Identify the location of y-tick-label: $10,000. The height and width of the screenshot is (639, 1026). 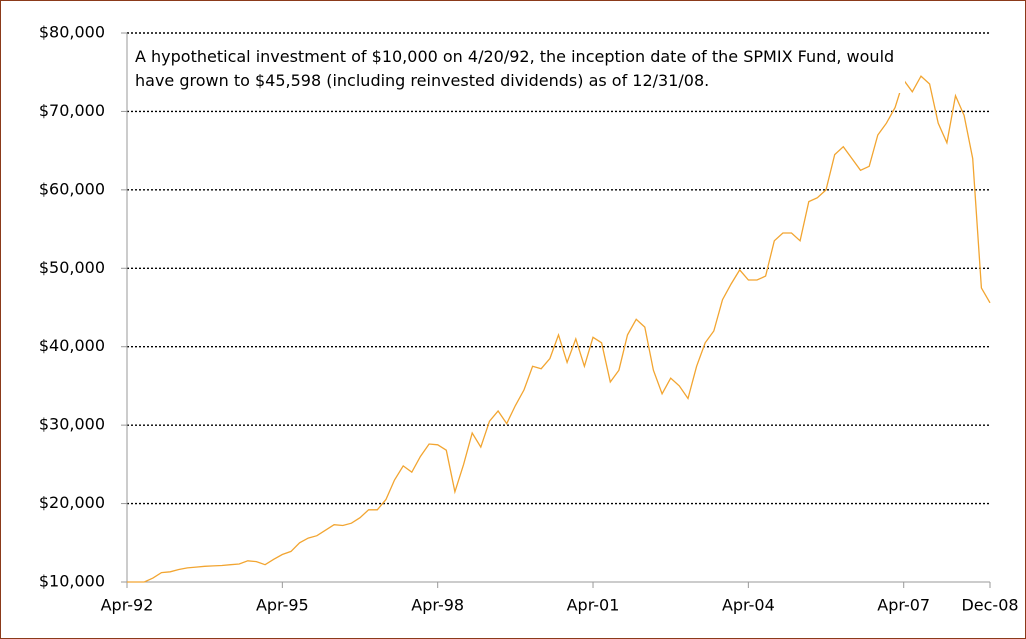
(72, 581).